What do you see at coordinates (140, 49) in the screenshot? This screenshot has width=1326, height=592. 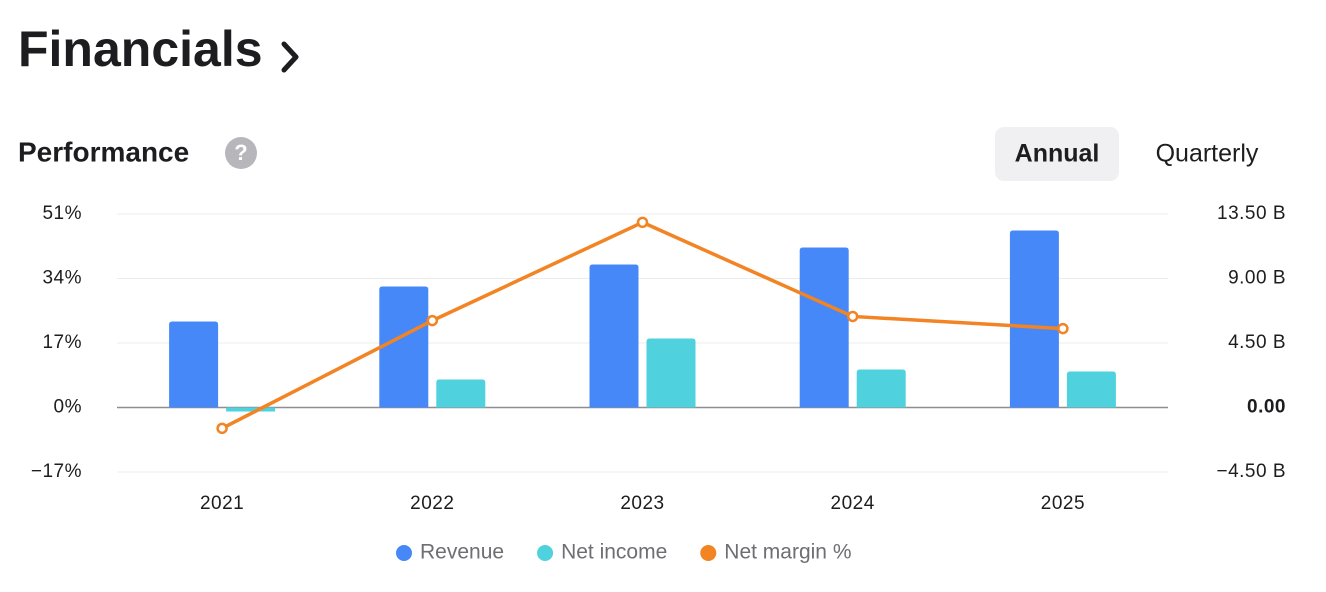 I see `page-title: Financials` at bounding box center [140, 49].